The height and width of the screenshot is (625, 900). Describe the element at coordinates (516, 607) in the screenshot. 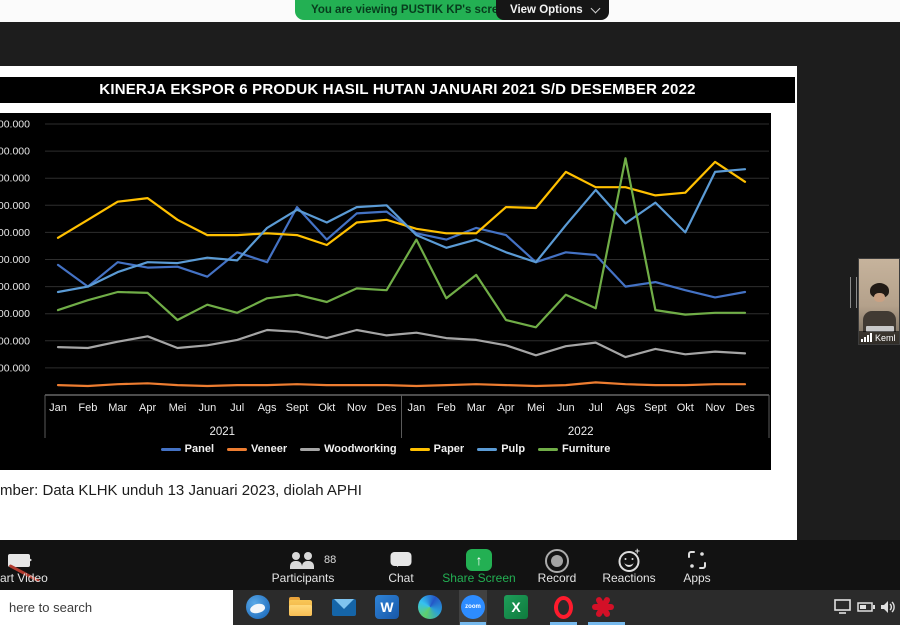

I see `excel-icon: X` at that location.